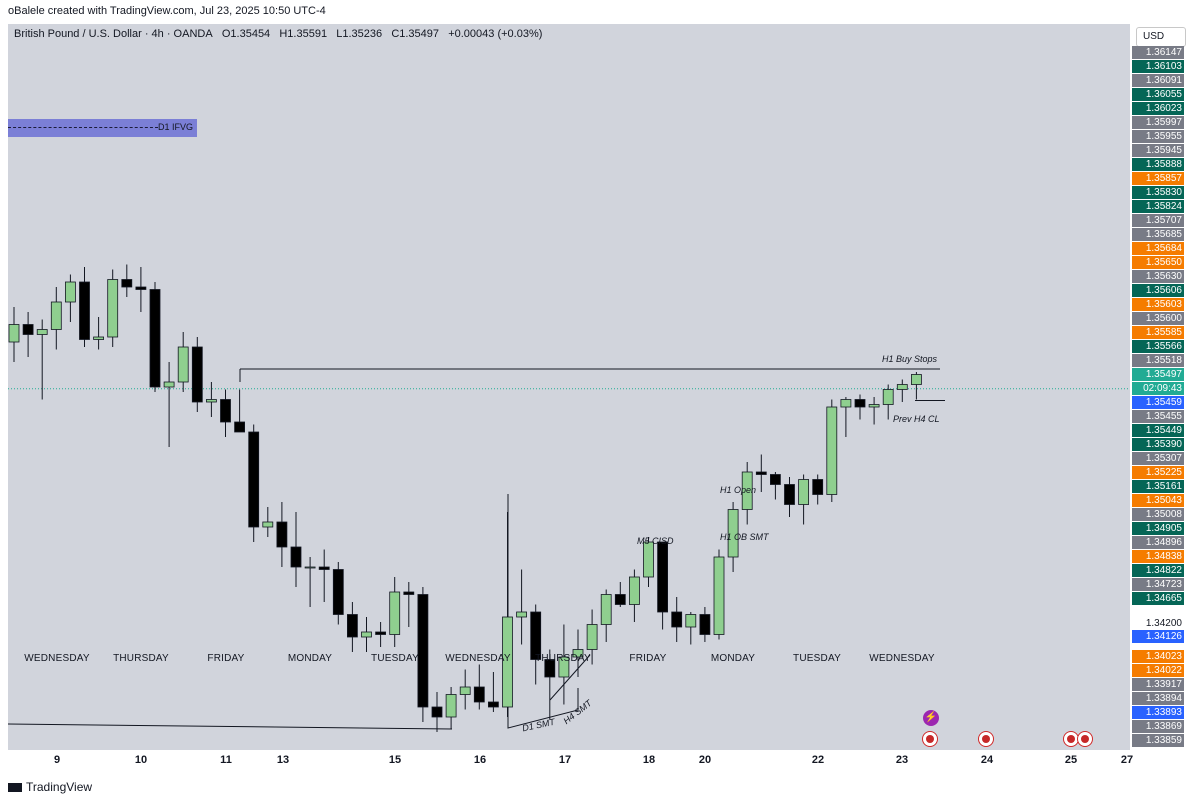  I want to click on price-label: 1.36023, so click(1158, 108).